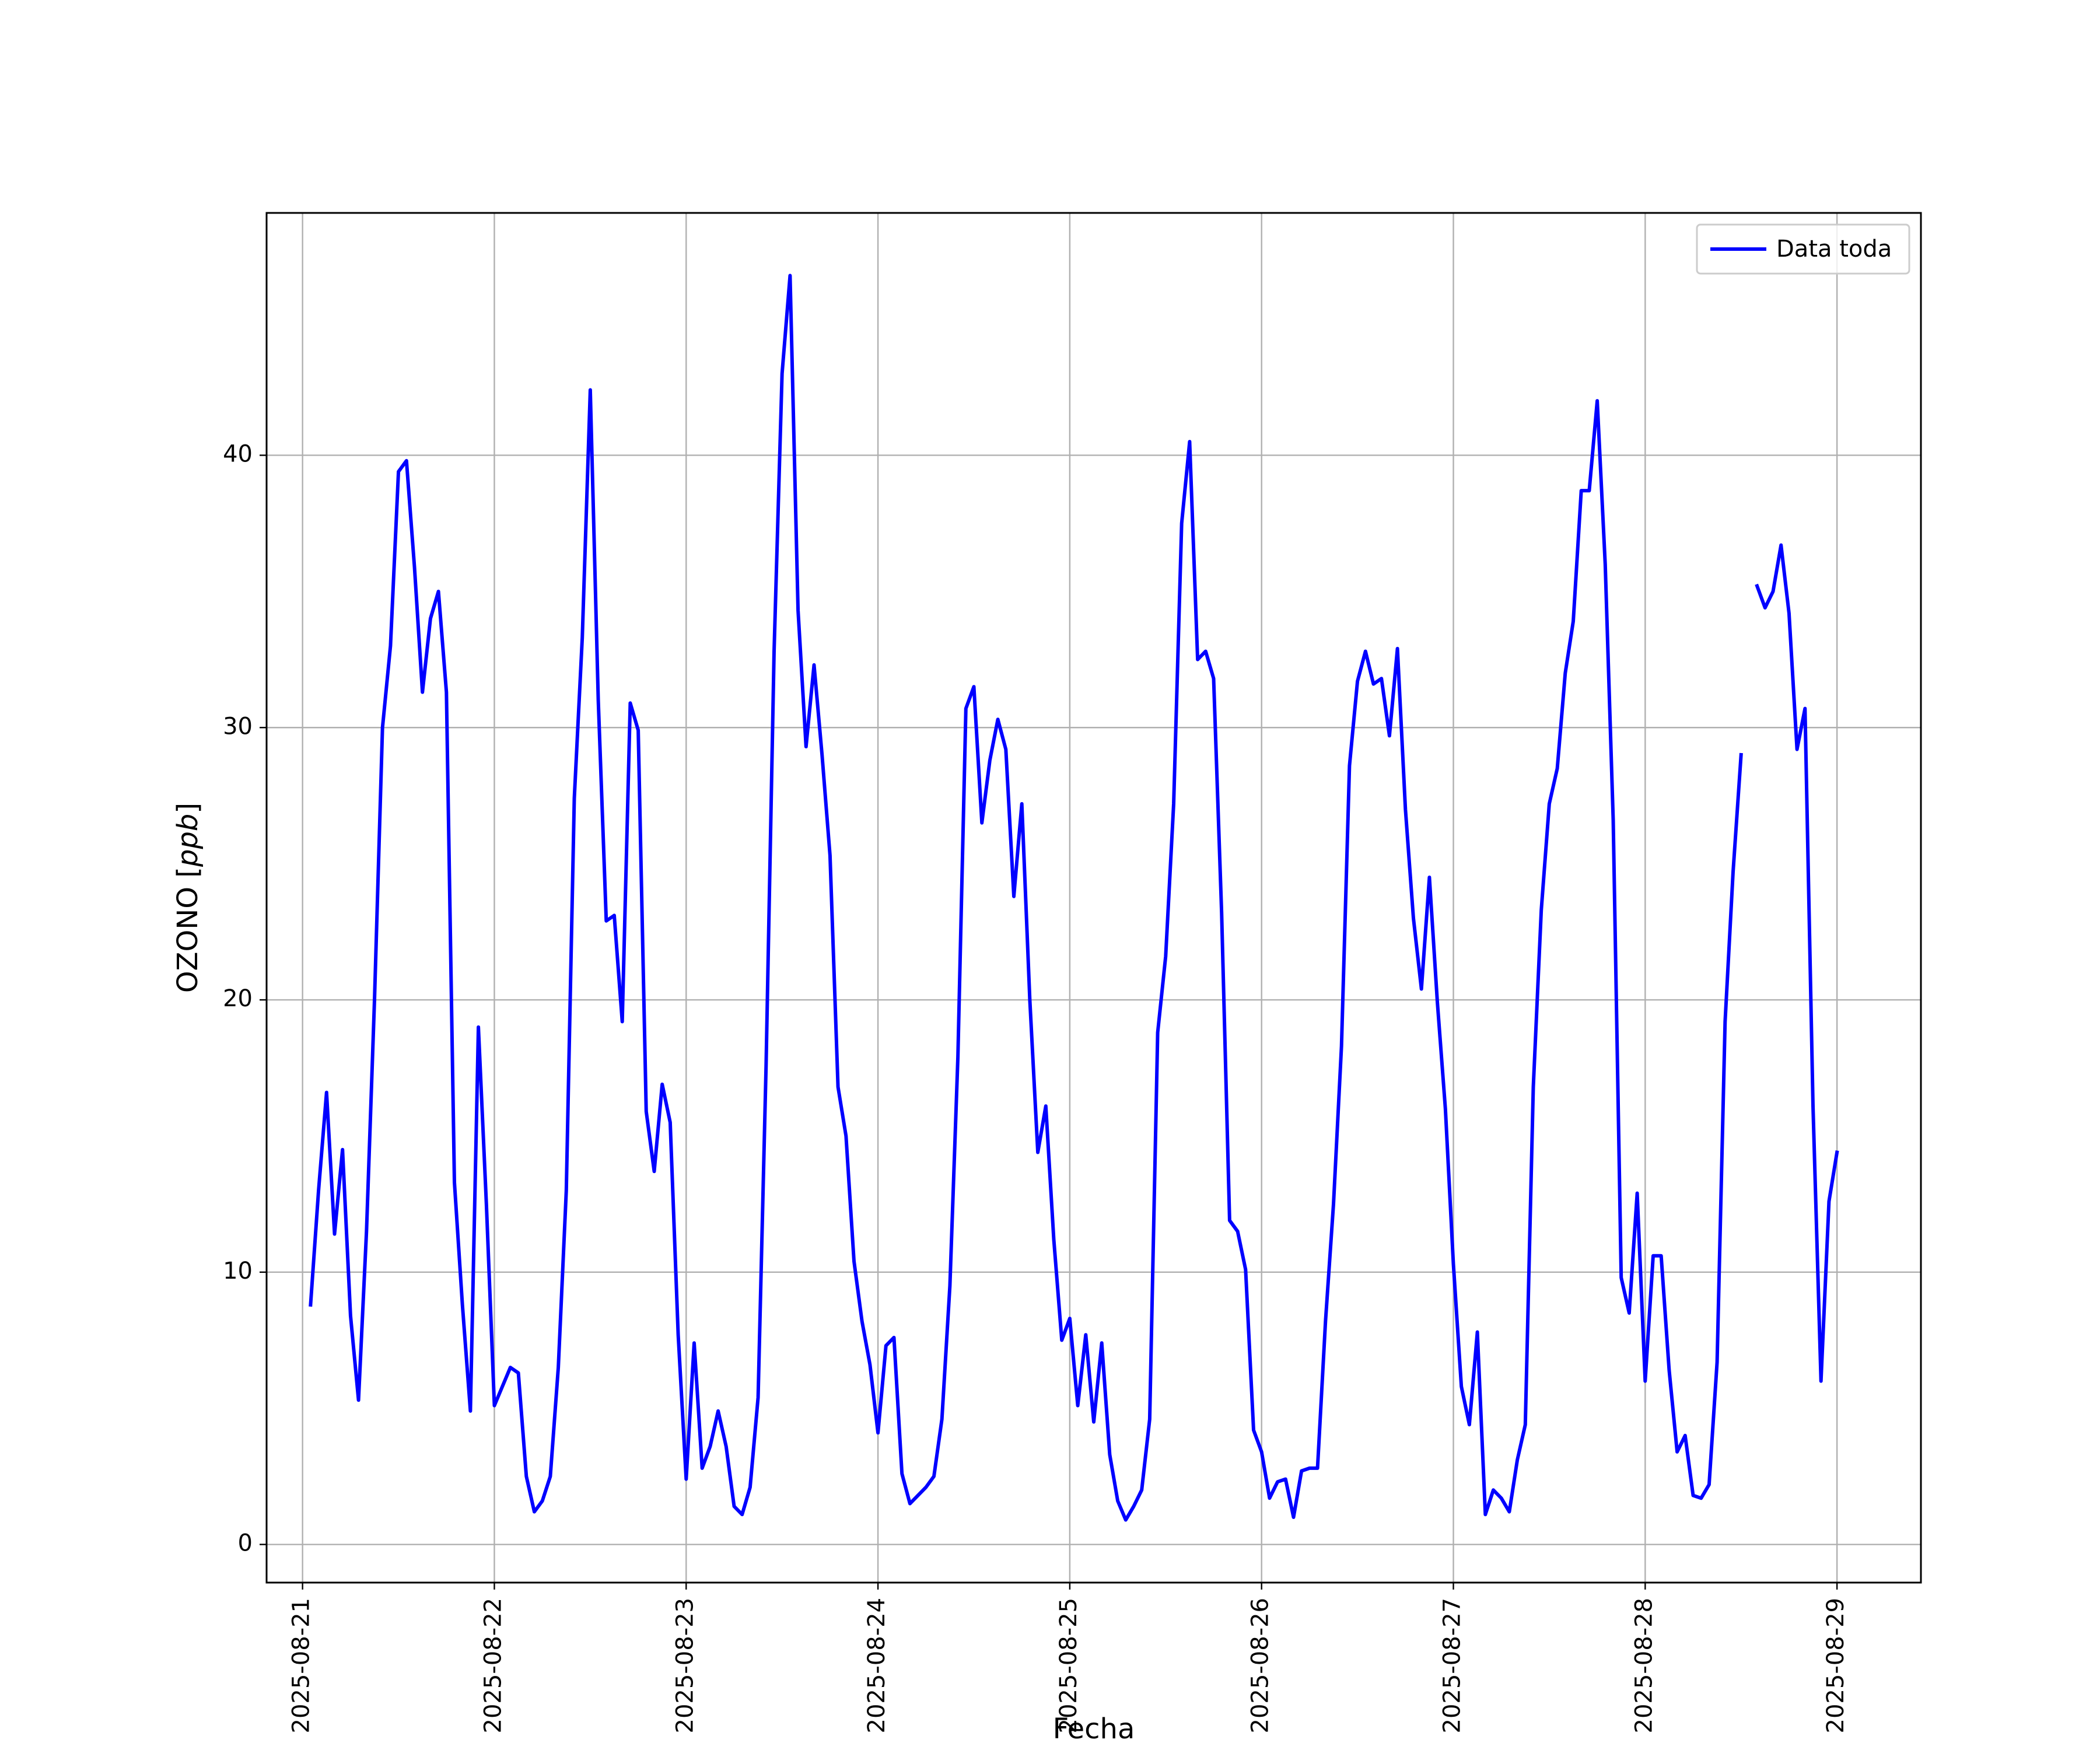 The width and height of the screenshot is (2100, 1750). I want to click on y-axis-label-close: ], so click(188, 808).